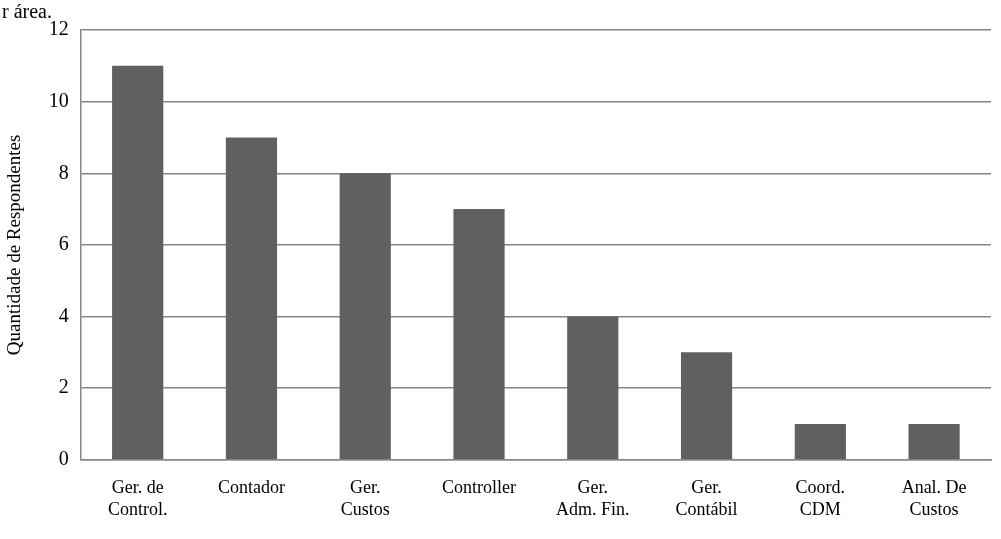 This screenshot has width=1001, height=539. What do you see at coordinates (251, 487) in the screenshot?
I see `x-tick-label: Contador` at bounding box center [251, 487].